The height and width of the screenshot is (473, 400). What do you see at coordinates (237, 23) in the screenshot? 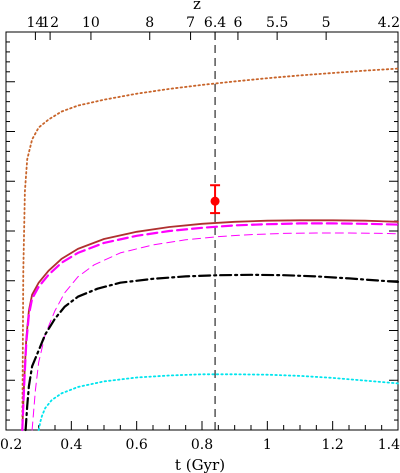
I see `top-tick-label: 6` at bounding box center [237, 23].